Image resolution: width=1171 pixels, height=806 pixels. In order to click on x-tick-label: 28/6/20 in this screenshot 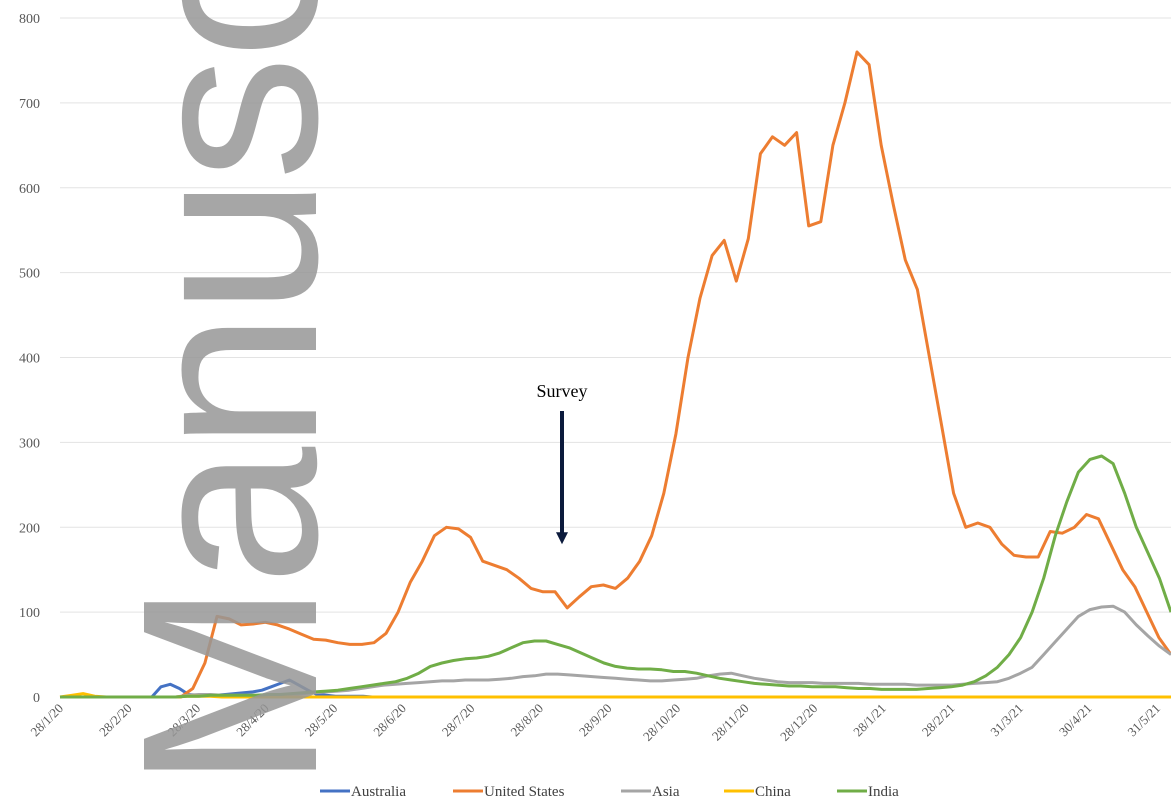, I will do `click(389, 720)`.